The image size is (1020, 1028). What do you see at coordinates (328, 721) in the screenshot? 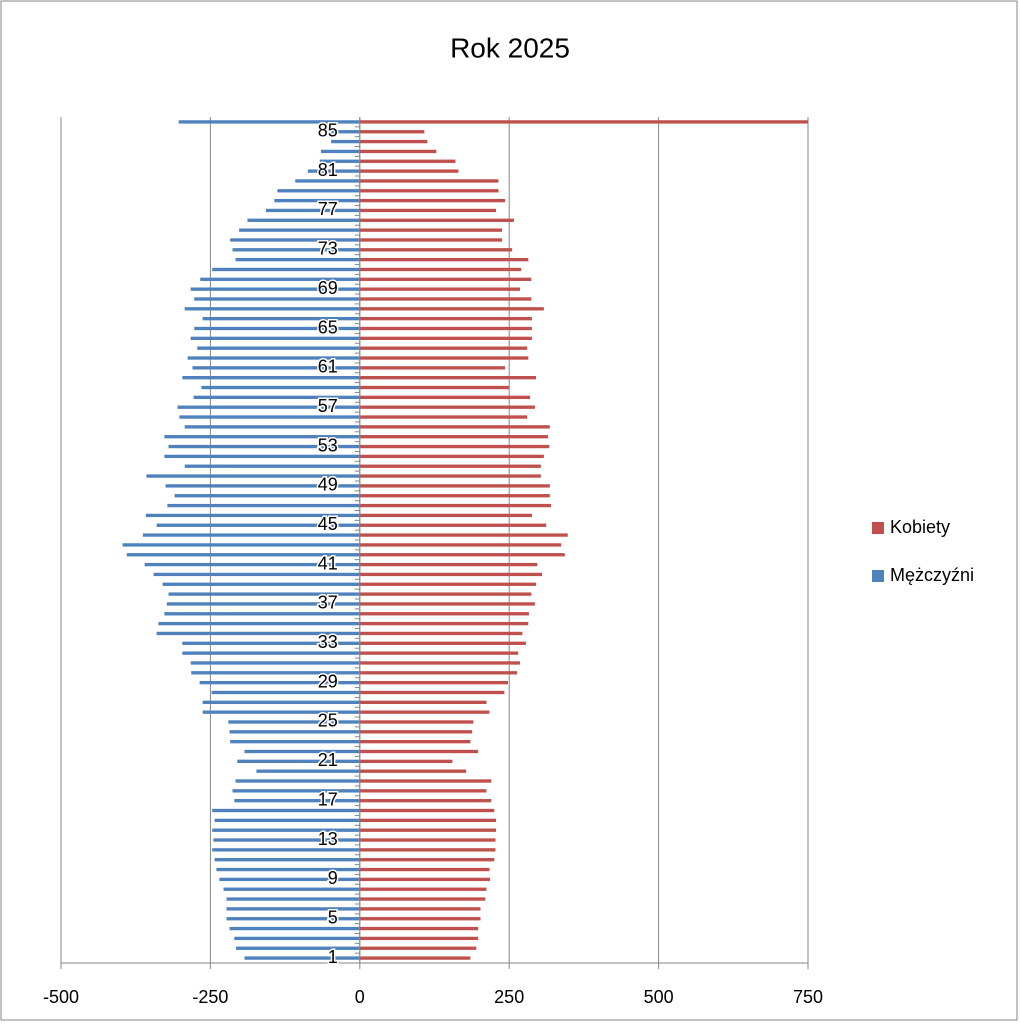
I see `y-tick-label: 25` at bounding box center [328, 721].